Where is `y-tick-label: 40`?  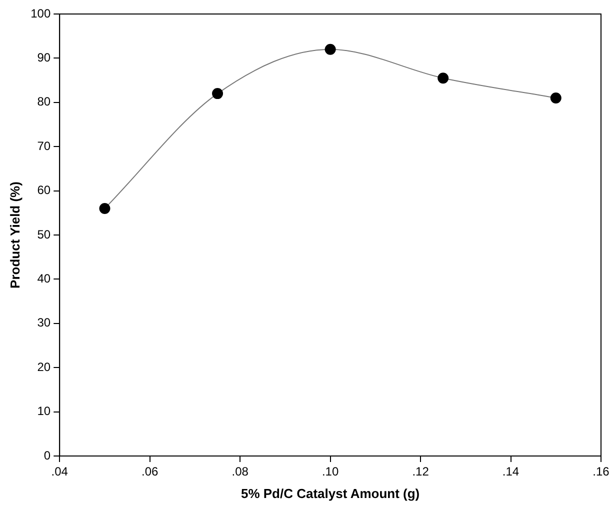
y-tick-label: 40 is located at coordinates (44, 279).